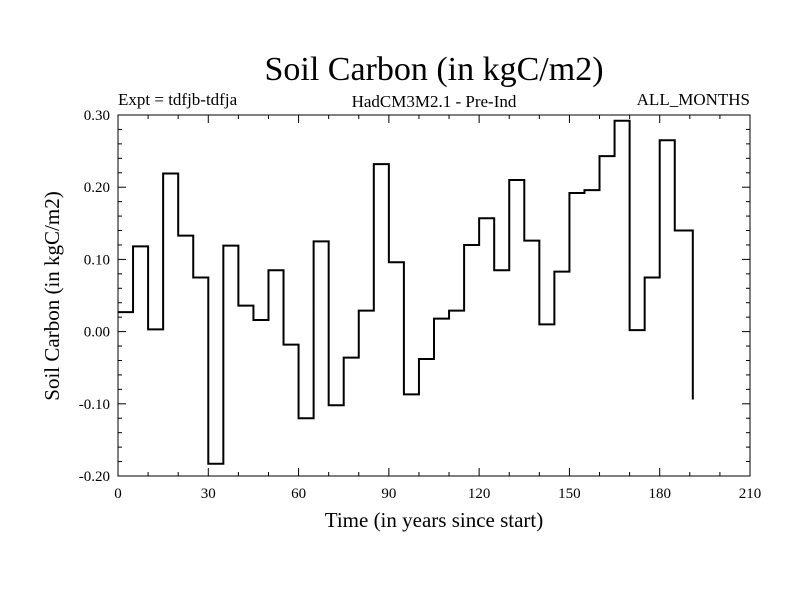 The width and height of the screenshot is (800, 600). What do you see at coordinates (659, 494) in the screenshot?
I see `x-tick-label: 180` at bounding box center [659, 494].